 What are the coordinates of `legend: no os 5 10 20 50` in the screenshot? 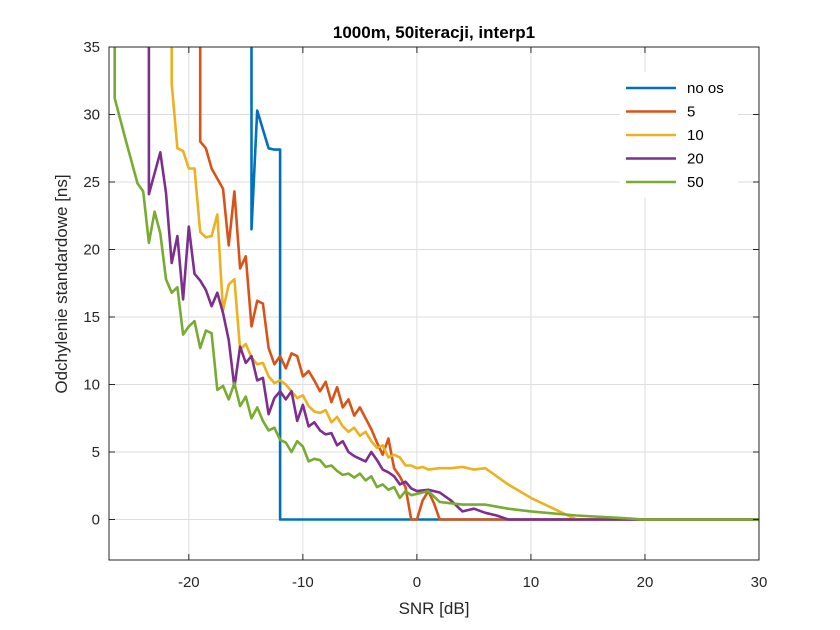 It's located at (679, 135).